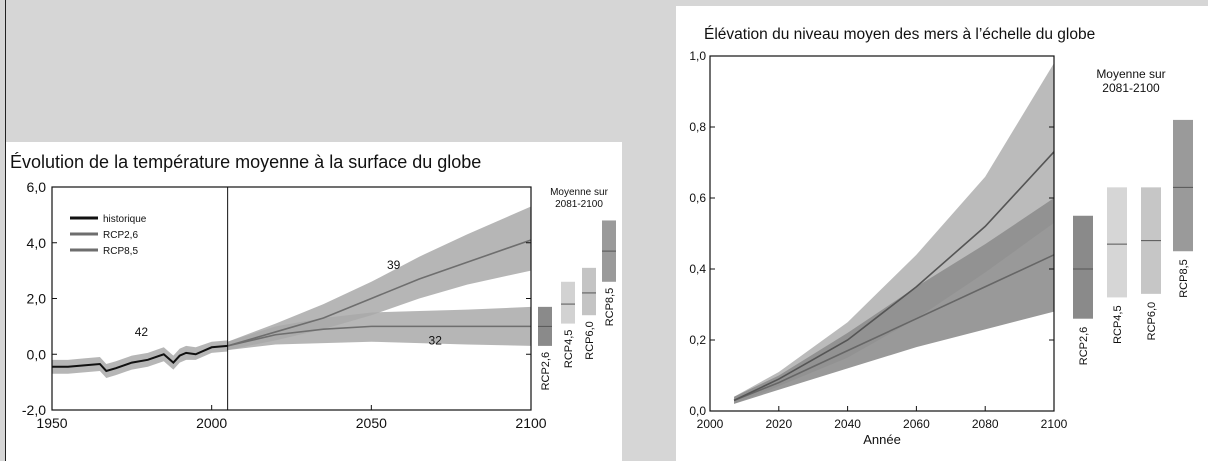 The width and height of the screenshot is (1208, 461). I want to click on y-tick-label: 0,2, so click(697, 340).